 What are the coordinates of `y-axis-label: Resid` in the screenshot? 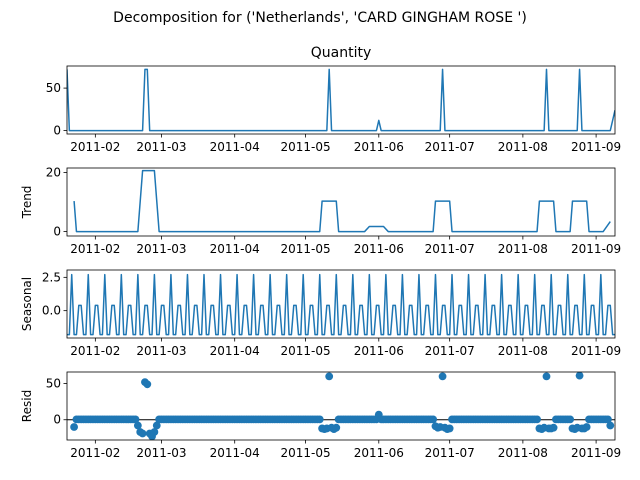 It's located at (27, 406).